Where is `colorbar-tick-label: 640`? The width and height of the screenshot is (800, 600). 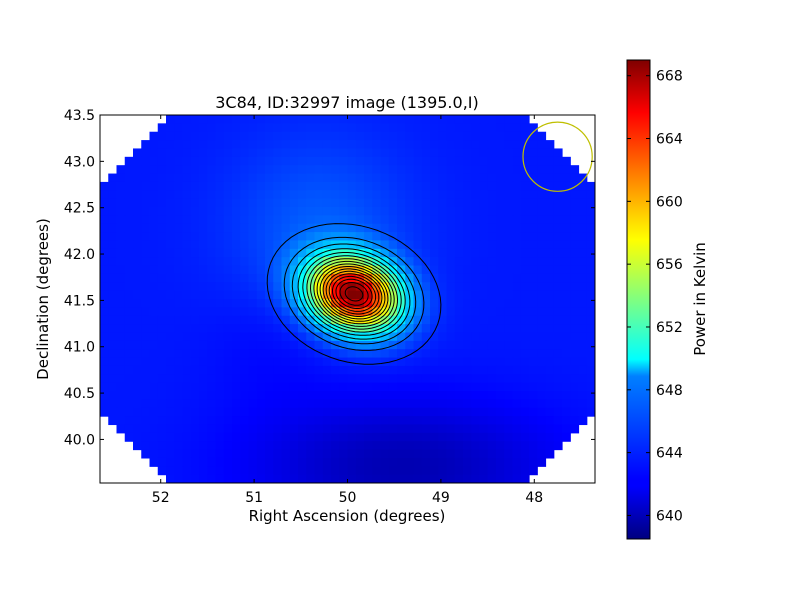 colorbar-tick-label: 640 is located at coordinates (669, 516).